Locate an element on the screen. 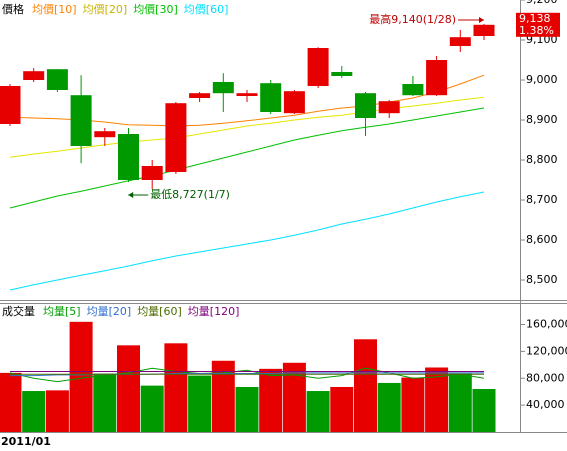  legend-entry: 均價[30] is located at coordinates (155, 9).